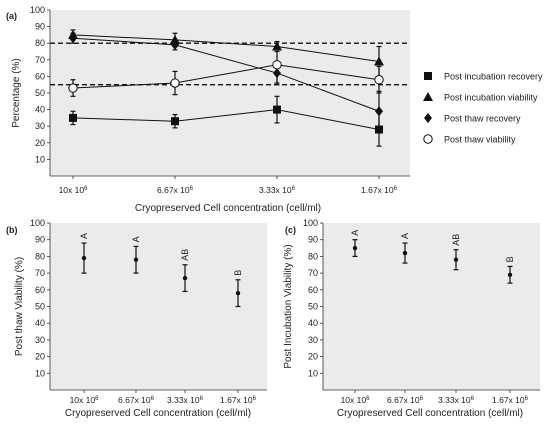 This screenshot has width=550, height=426. What do you see at coordinates (11, 16) in the screenshot?
I see `panel-label: (a)` at bounding box center [11, 16].